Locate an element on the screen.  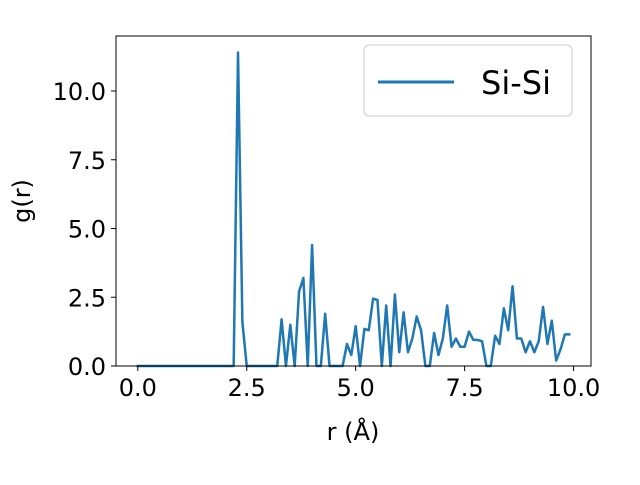
x-axis-label: r (Å) is located at coordinates (353, 431).